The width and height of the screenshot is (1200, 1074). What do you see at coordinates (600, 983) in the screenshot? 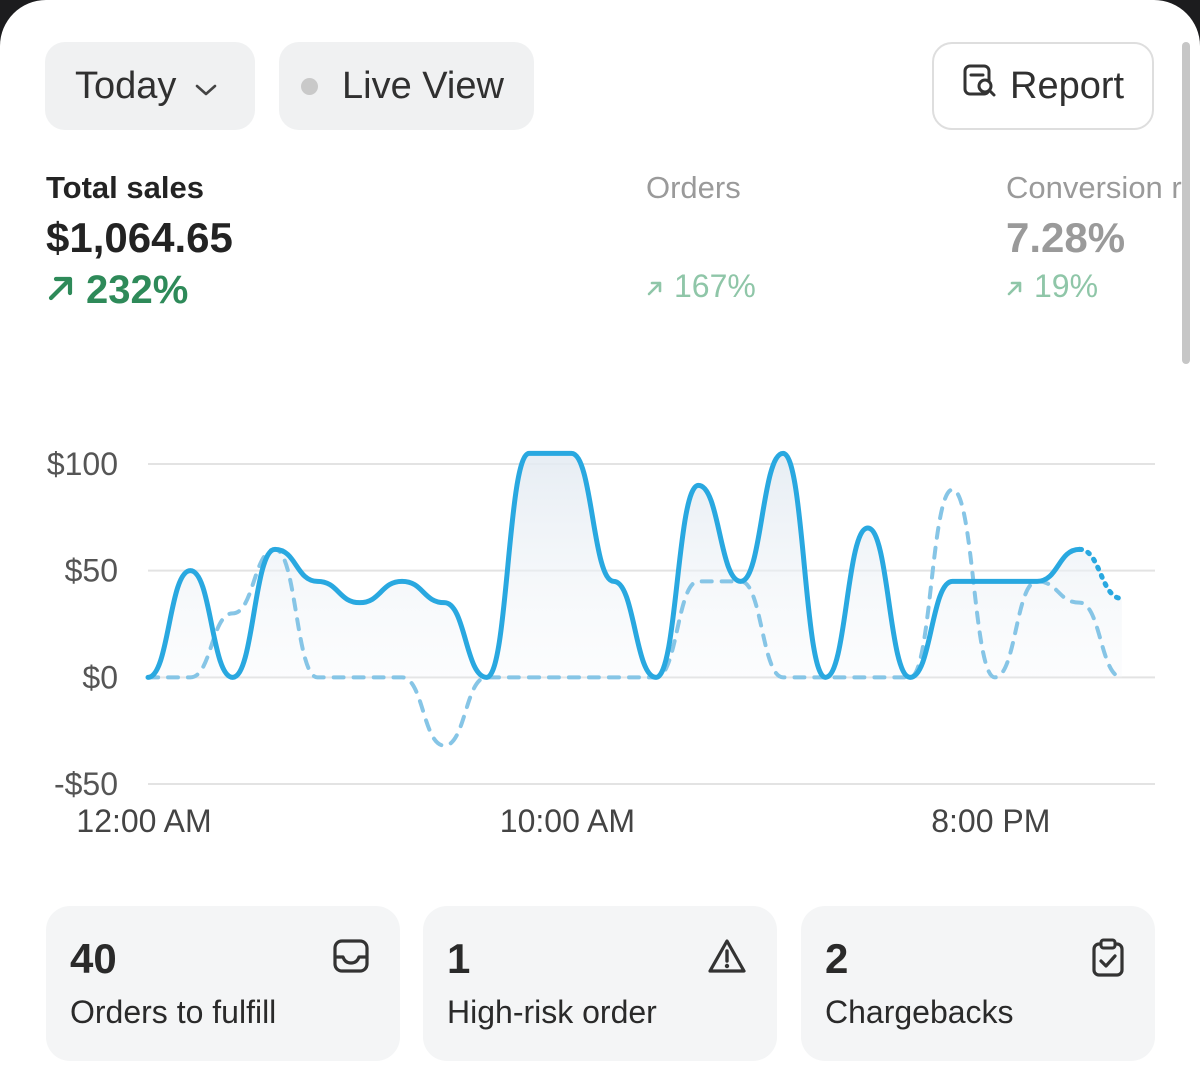
I see `high-risk-order-card: 1 High-risk order` at bounding box center [600, 983].